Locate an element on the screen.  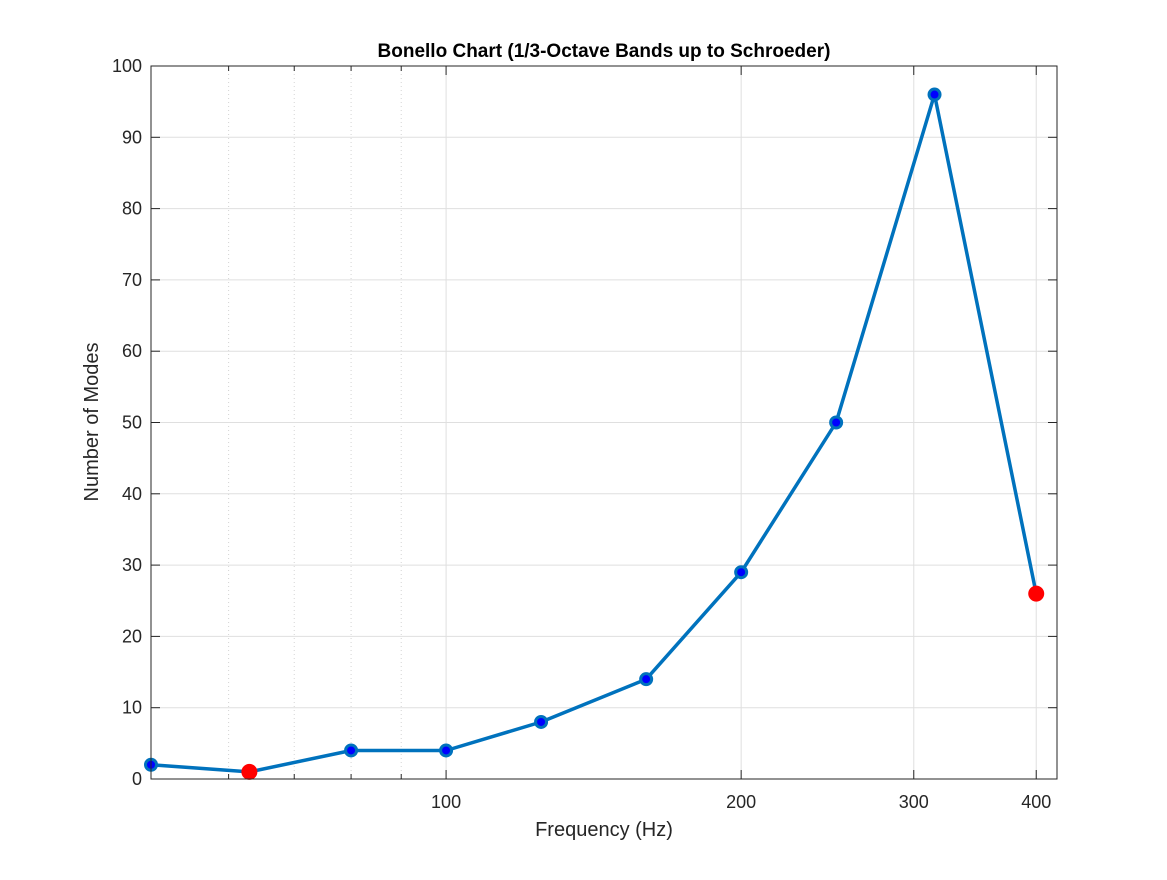
y-tick-label: 90 is located at coordinates (132, 137).